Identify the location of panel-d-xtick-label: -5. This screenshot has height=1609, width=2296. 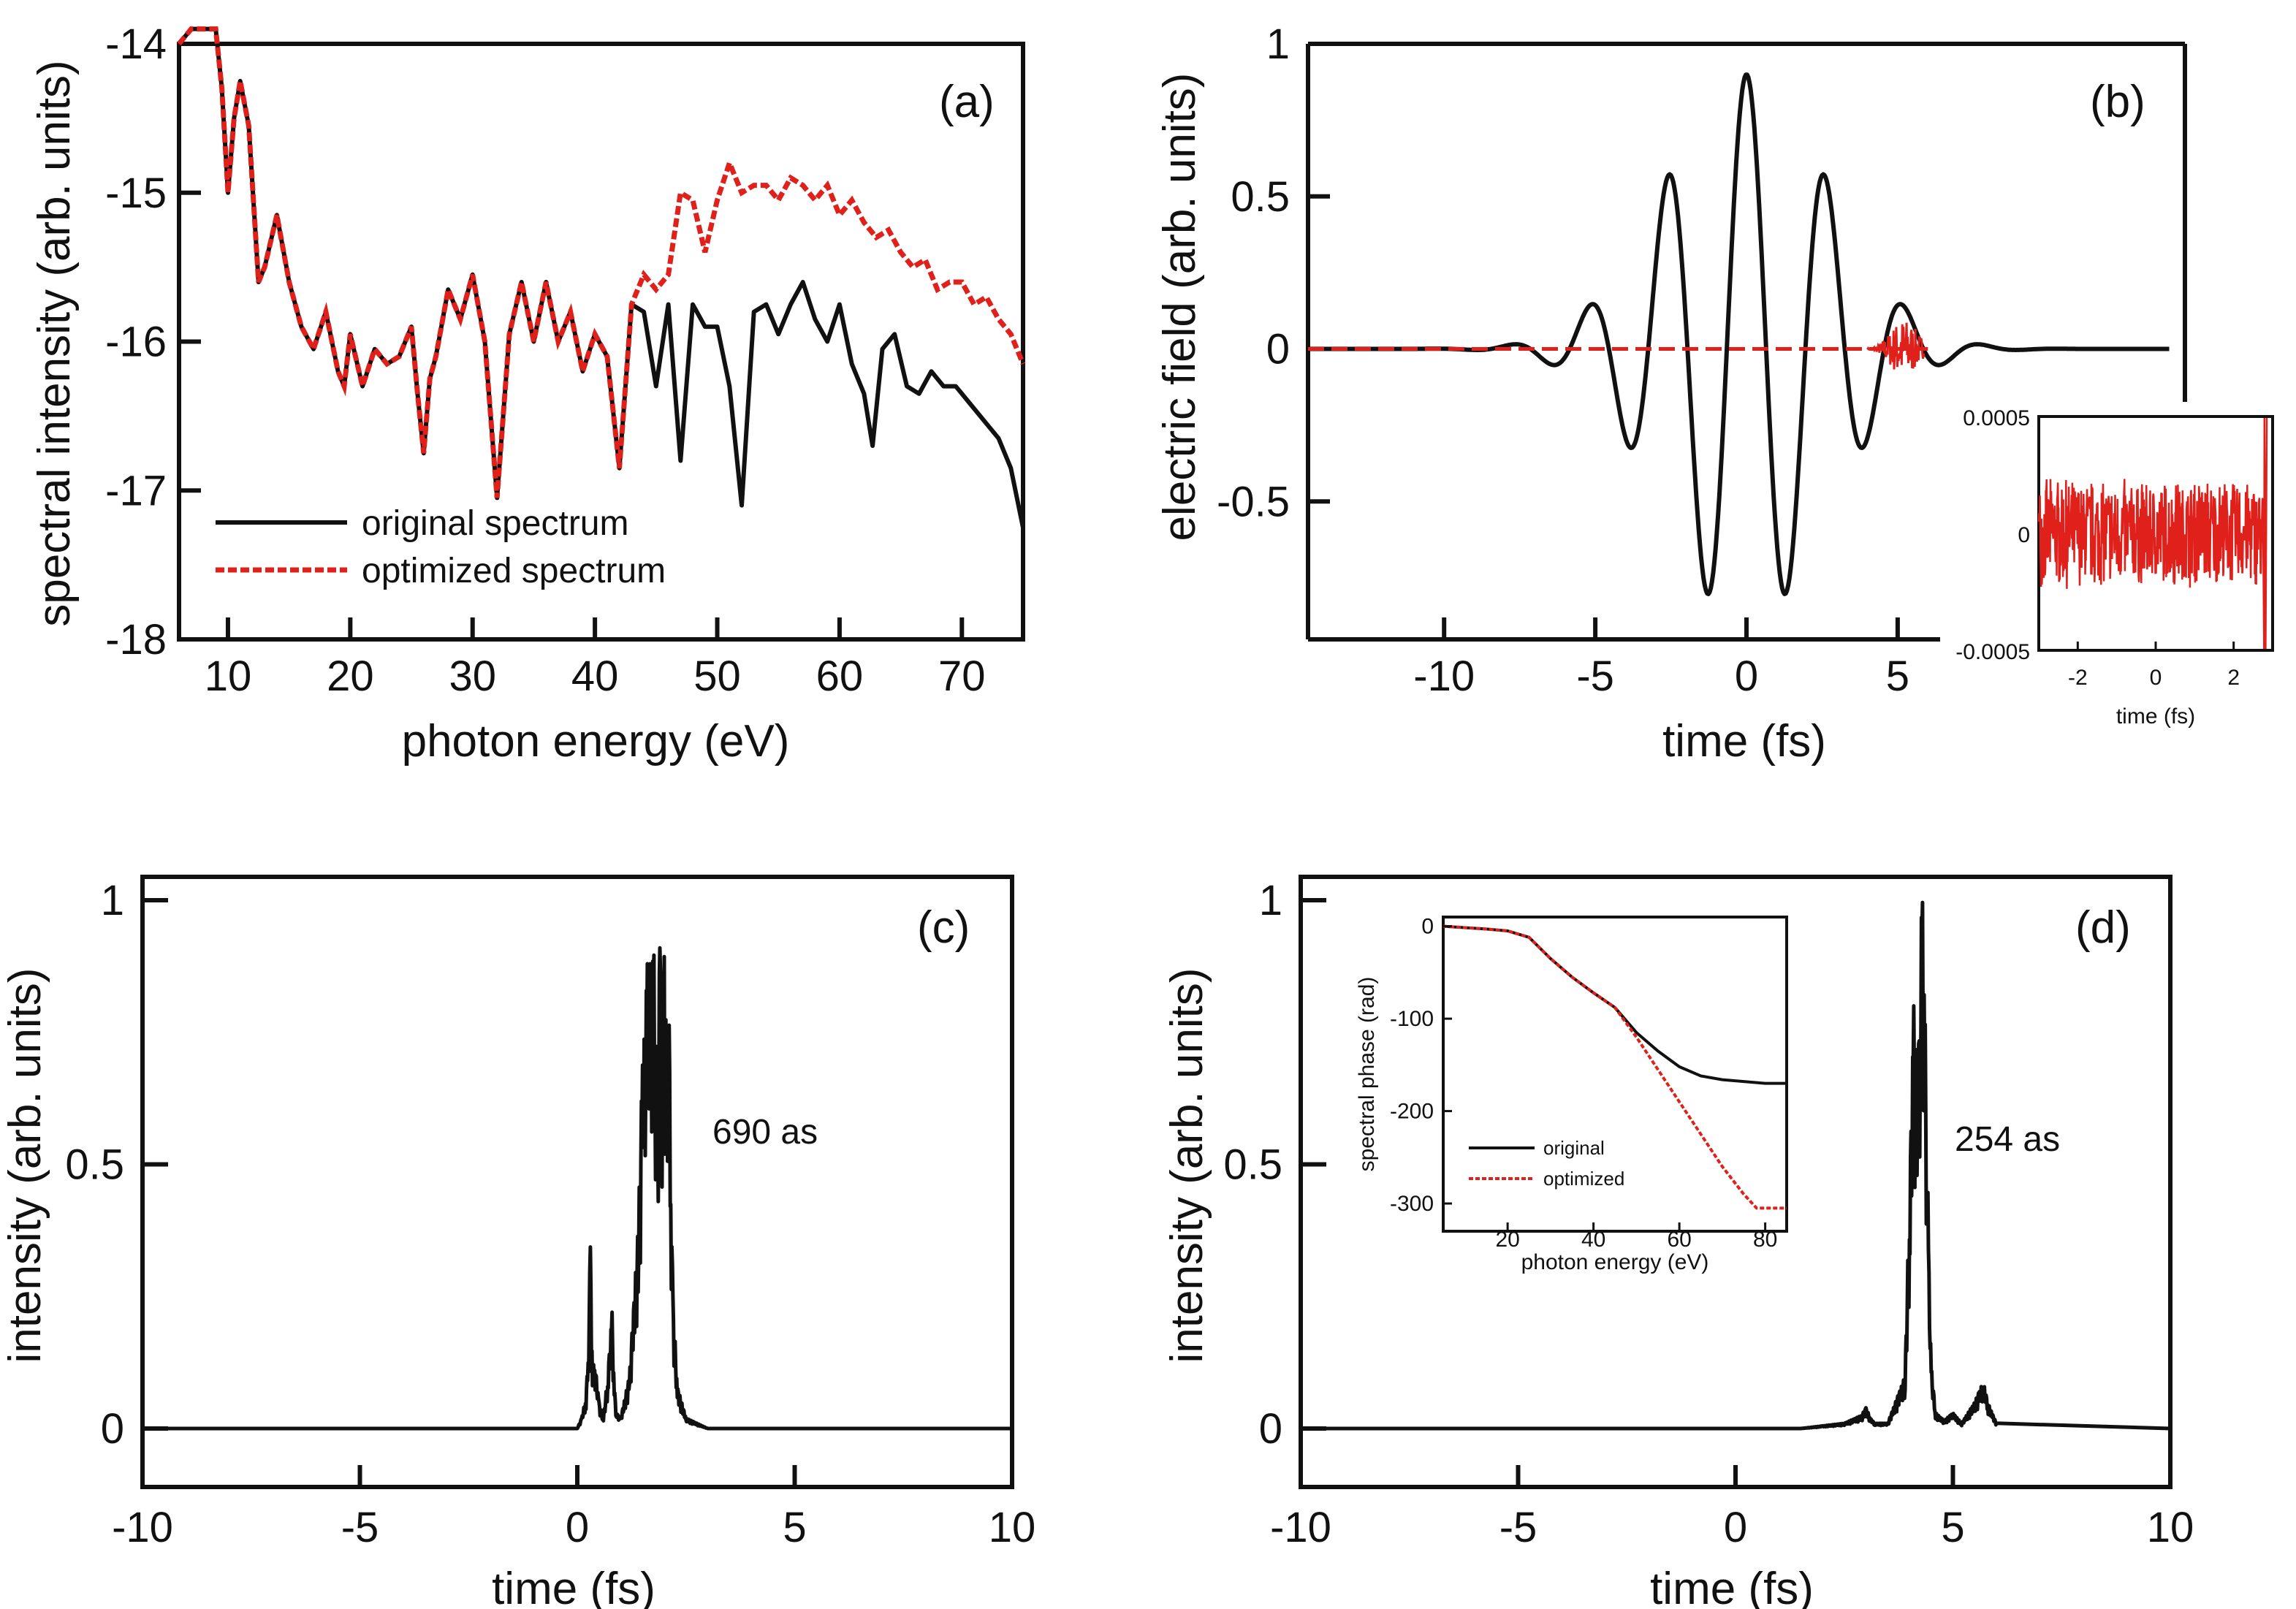
(1518, 1527).